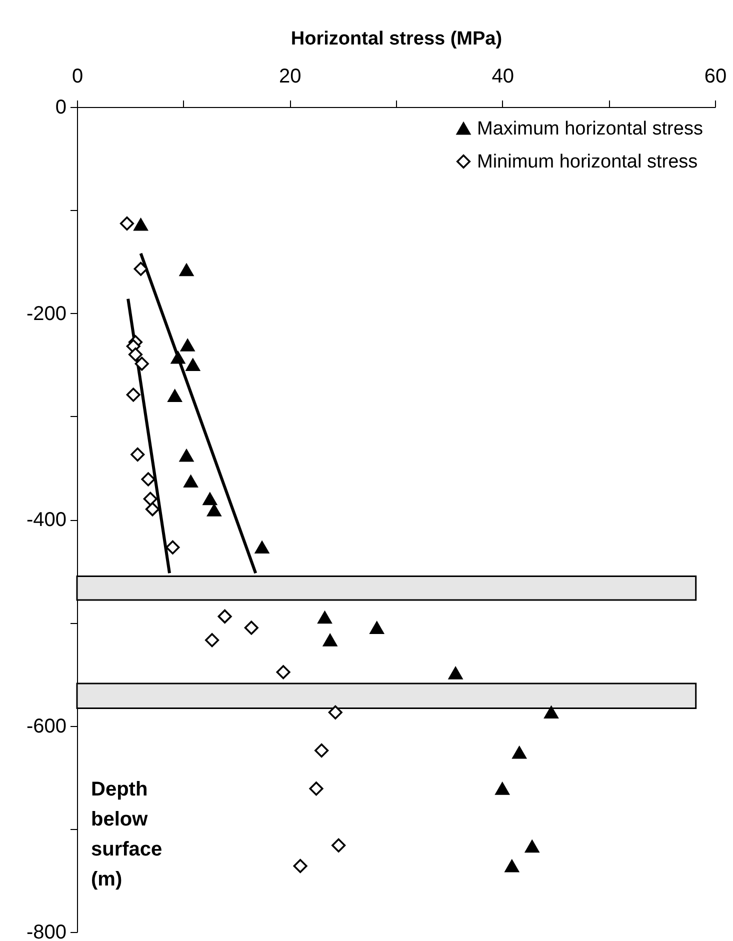  What do you see at coordinates (715, 77) in the screenshot?
I see `x-tick-label: 60` at bounding box center [715, 77].